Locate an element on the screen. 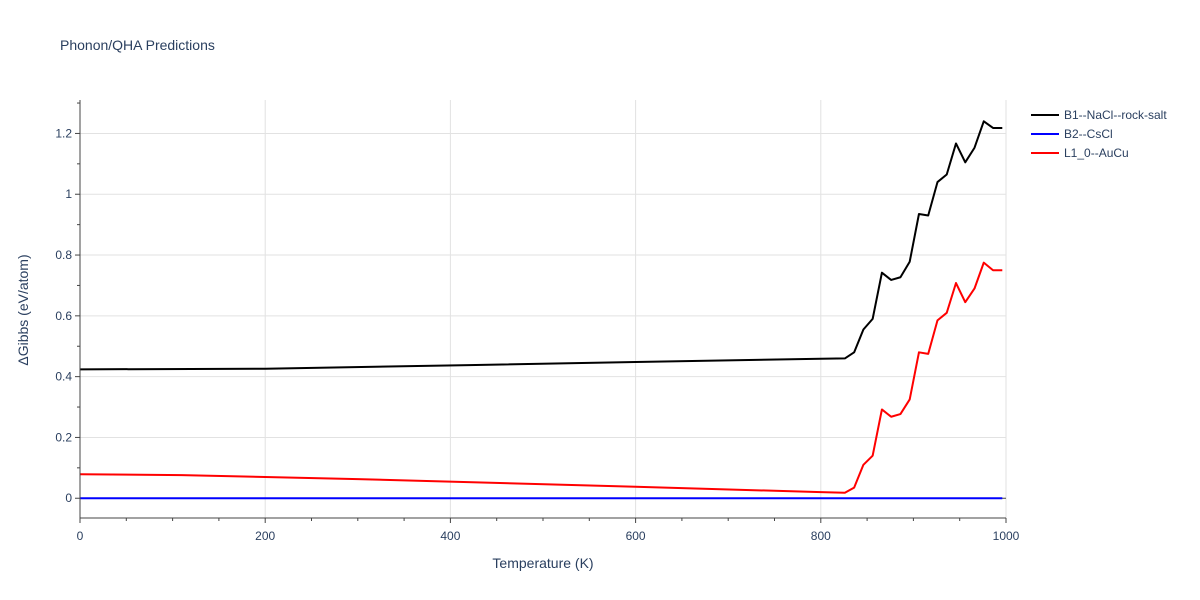  x-tick-label: 0 is located at coordinates (80, 536).